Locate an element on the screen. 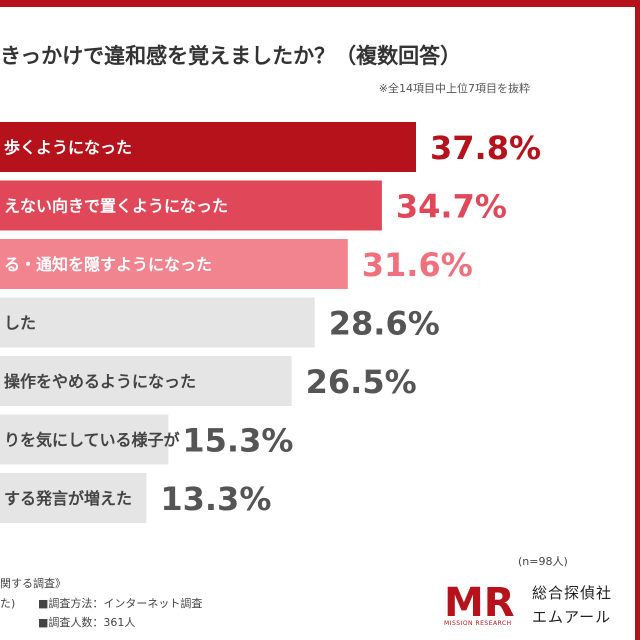  bar-label-4: した is located at coordinates (20, 323).